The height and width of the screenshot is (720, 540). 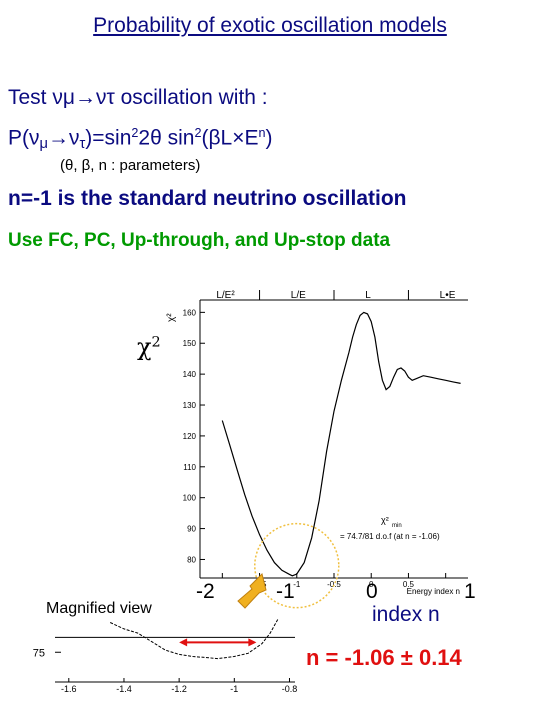 I want to click on y-tick-label: 150, so click(x=190, y=343).